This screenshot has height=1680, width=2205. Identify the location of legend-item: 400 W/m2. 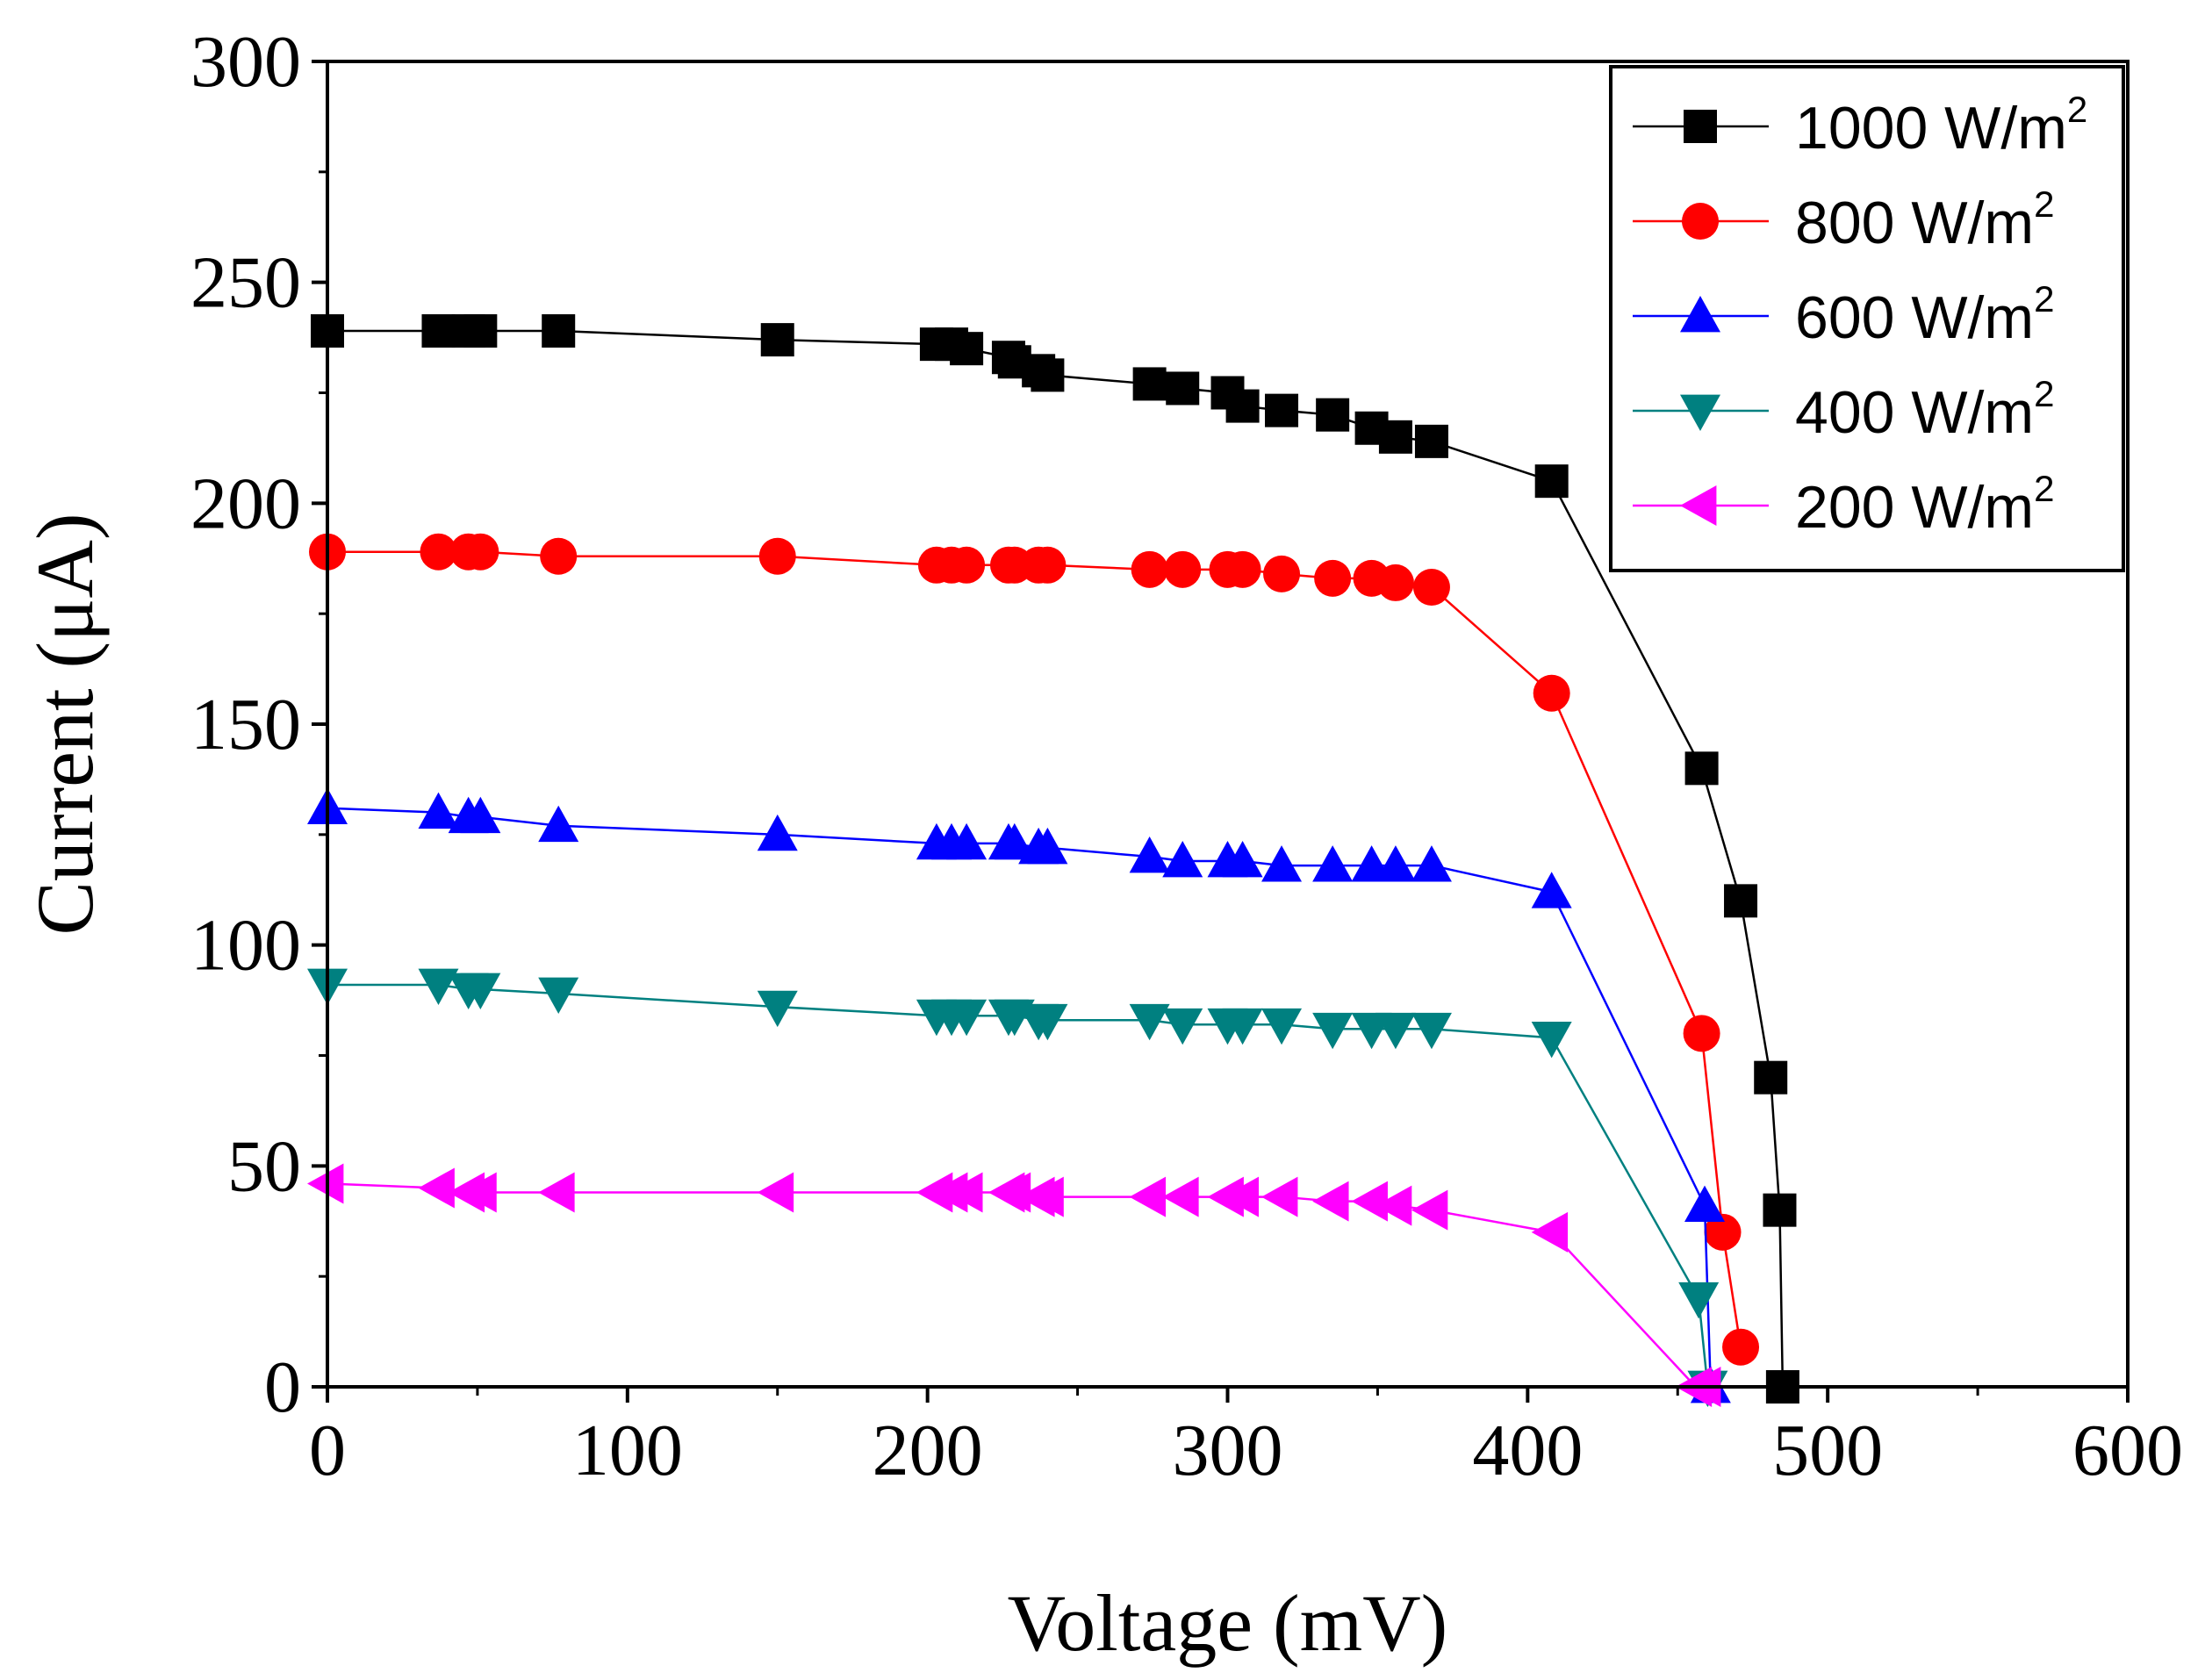
(1843, 409).